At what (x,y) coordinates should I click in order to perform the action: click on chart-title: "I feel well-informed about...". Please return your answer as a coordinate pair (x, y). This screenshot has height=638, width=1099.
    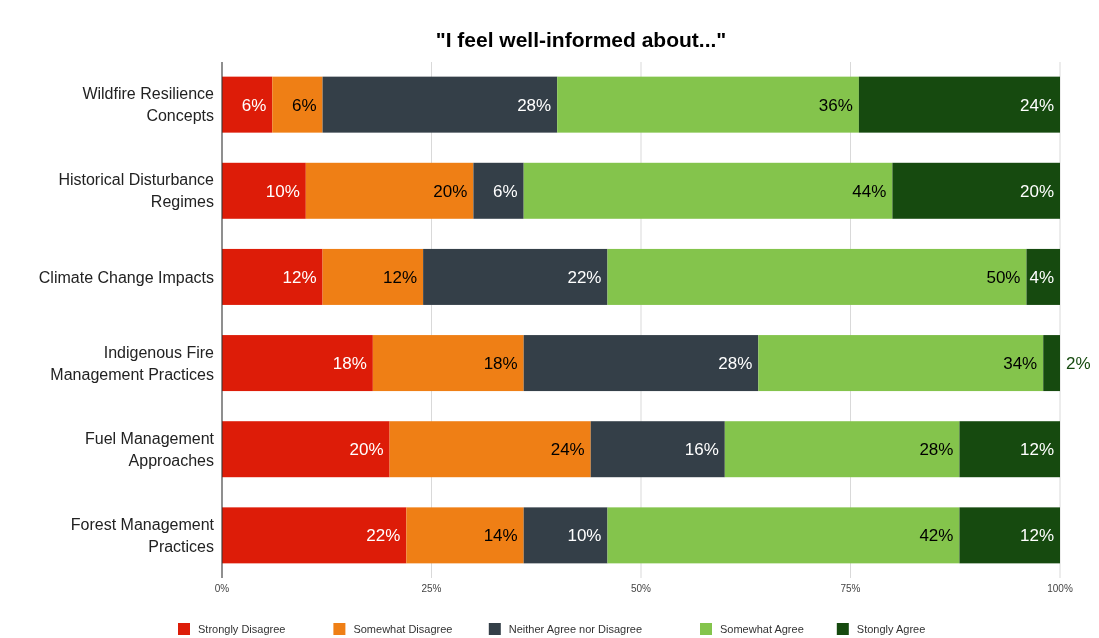
    Looking at the image, I should click on (581, 39).